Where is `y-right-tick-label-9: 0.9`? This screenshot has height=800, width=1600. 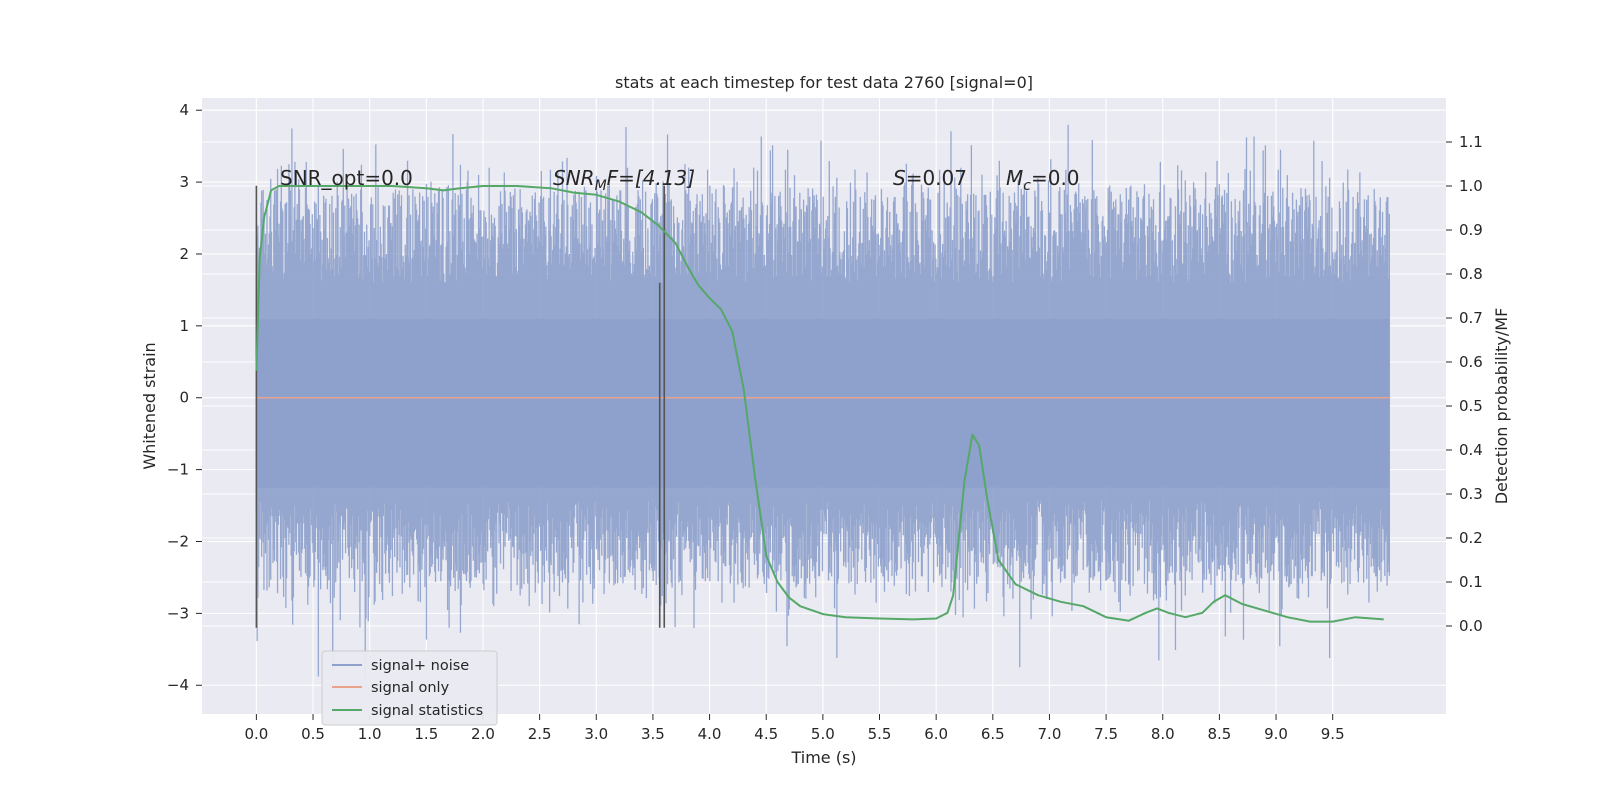
y-right-tick-label-9: 0.9 is located at coordinates (1471, 230).